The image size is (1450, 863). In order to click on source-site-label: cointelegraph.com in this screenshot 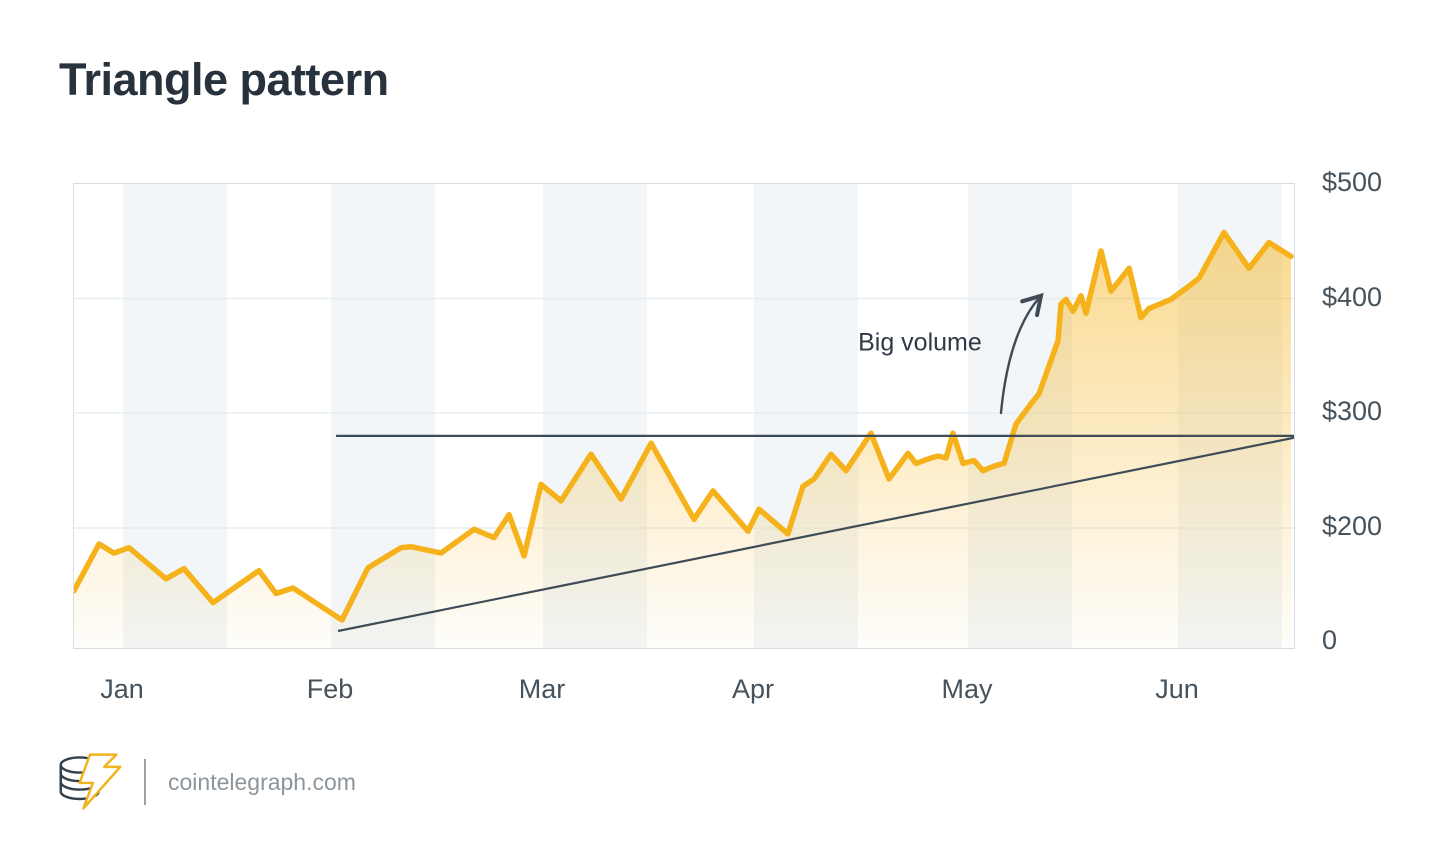, I will do `click(262, 781)`.